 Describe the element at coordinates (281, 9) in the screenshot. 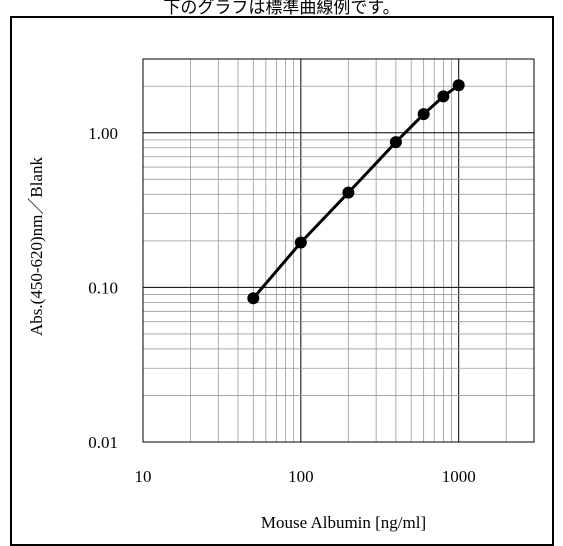

I see `figure-caption: 下のグラフは標準曲線例です。` at that location.